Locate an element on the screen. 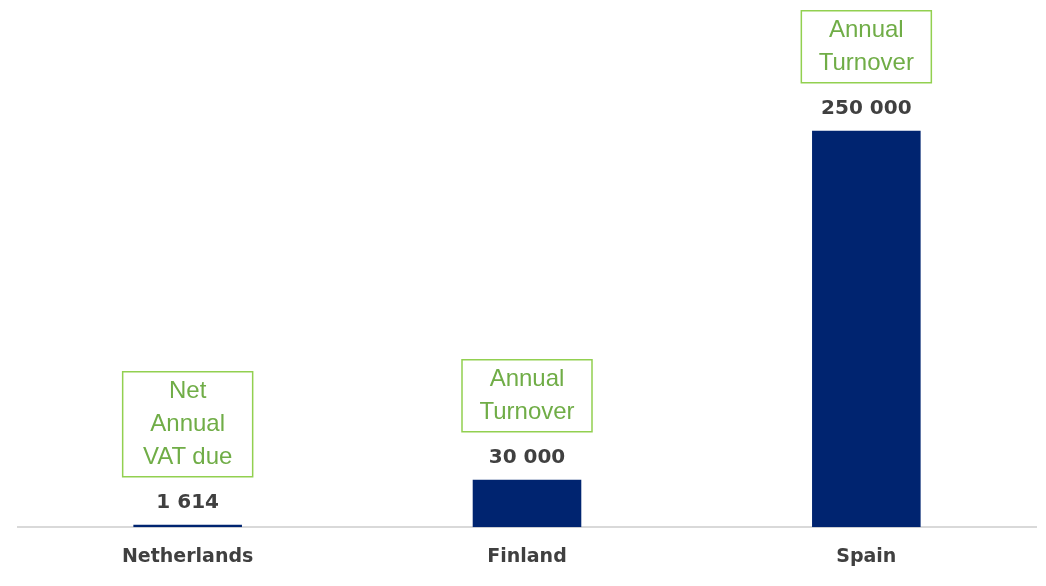  data-label: 30 000 is located at coordinates (527, 455).